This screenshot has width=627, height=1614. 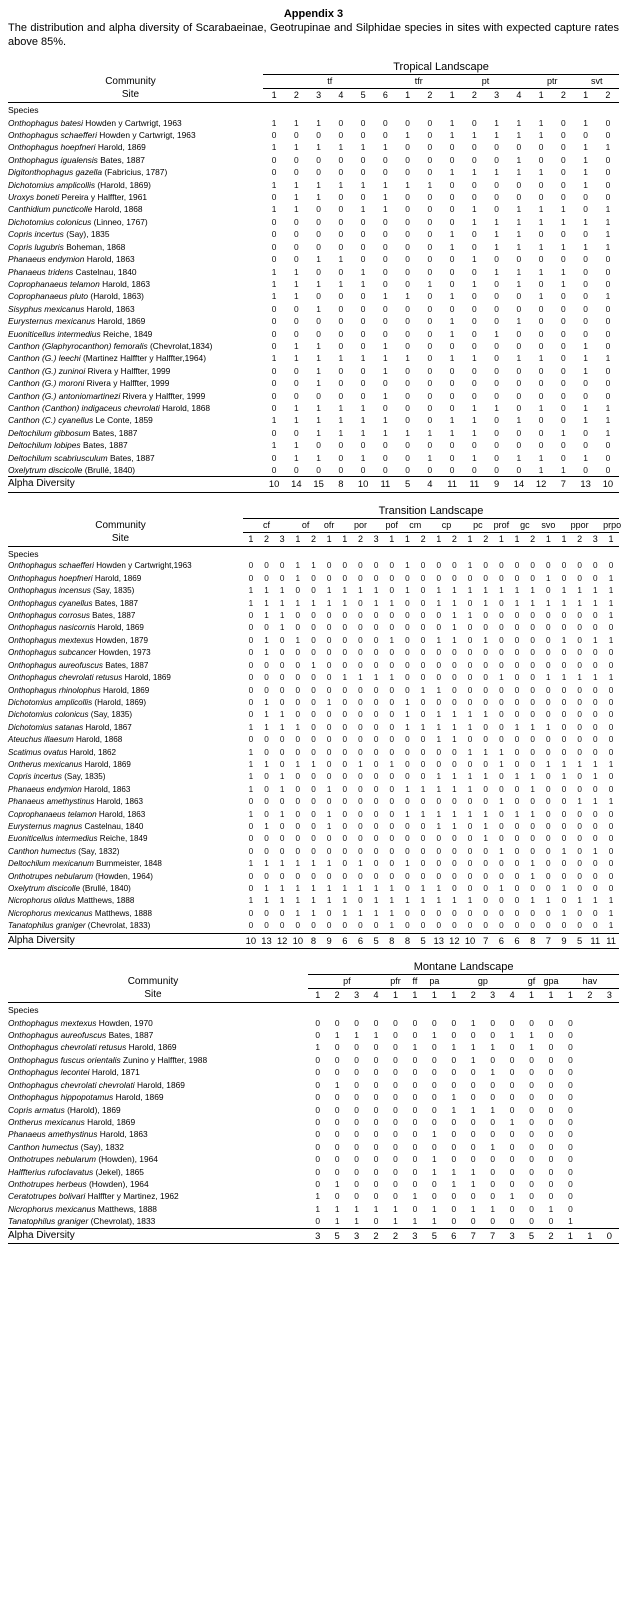 I want to click on landscape-title-row: Montane Landscape, so click(x=314, y=968).